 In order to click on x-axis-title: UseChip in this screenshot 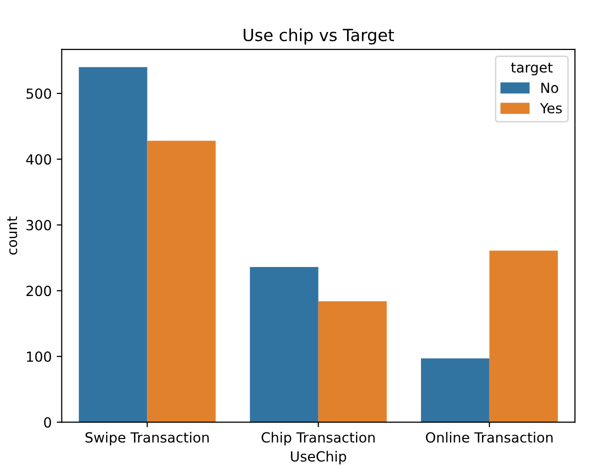, I will do `click(318, 457)`.